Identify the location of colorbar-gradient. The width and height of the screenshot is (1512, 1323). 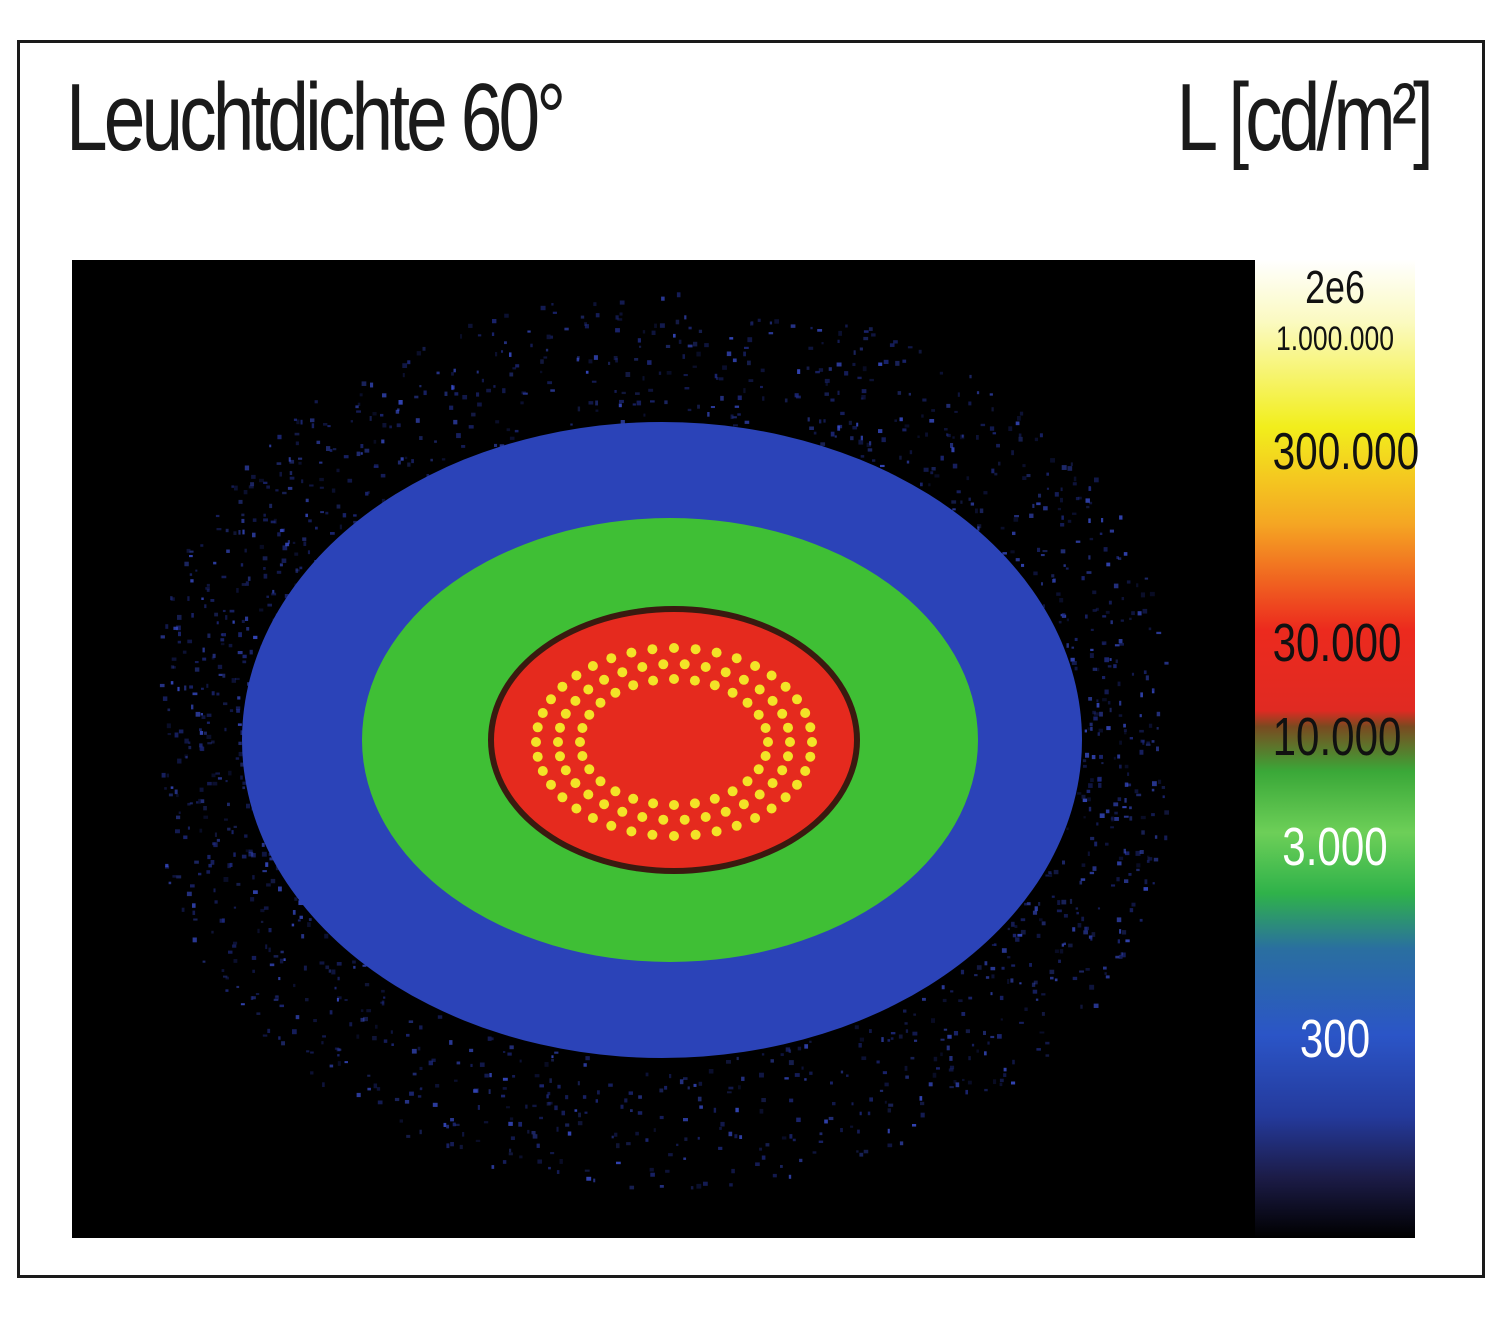
(1335, 749).